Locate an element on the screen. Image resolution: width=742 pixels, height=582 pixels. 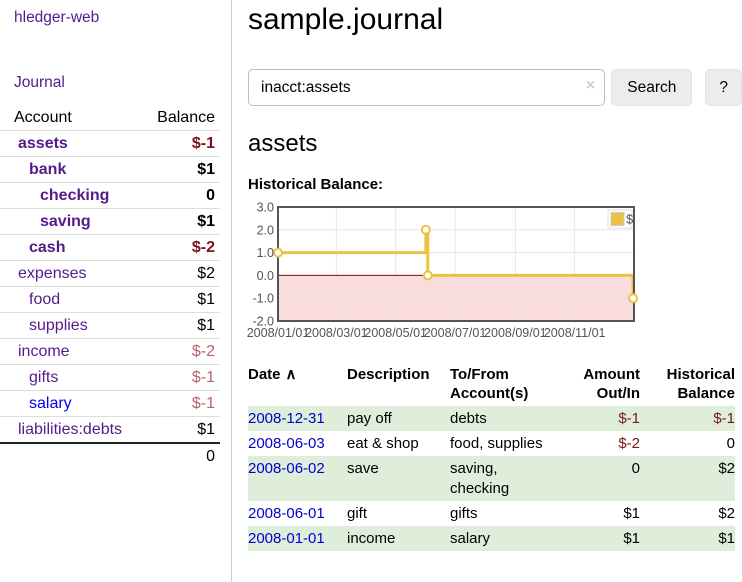
account-name-cell: income is located at coordinates (72, 352).